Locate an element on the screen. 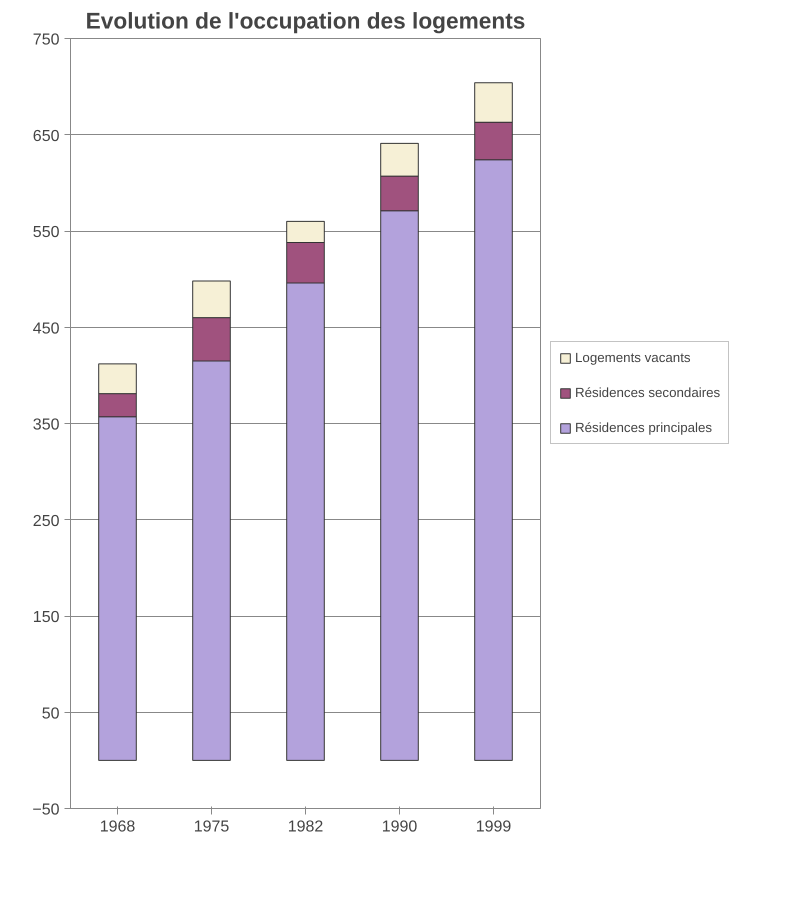 The image size is (794, 905). x-tick-label: 1975 is located at coordinates (212, 827).